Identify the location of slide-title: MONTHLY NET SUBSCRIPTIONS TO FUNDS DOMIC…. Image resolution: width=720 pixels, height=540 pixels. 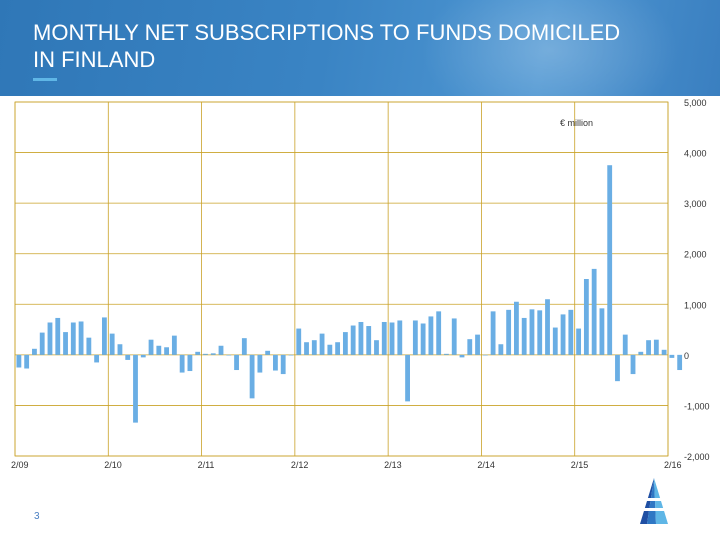
(327, 46).